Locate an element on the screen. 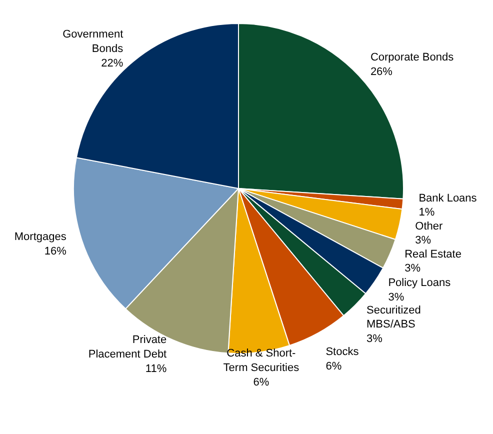 Image resolution: width=493 pixels, height=434 pixels. data-label: 1% is located at coordinates (426, 212).